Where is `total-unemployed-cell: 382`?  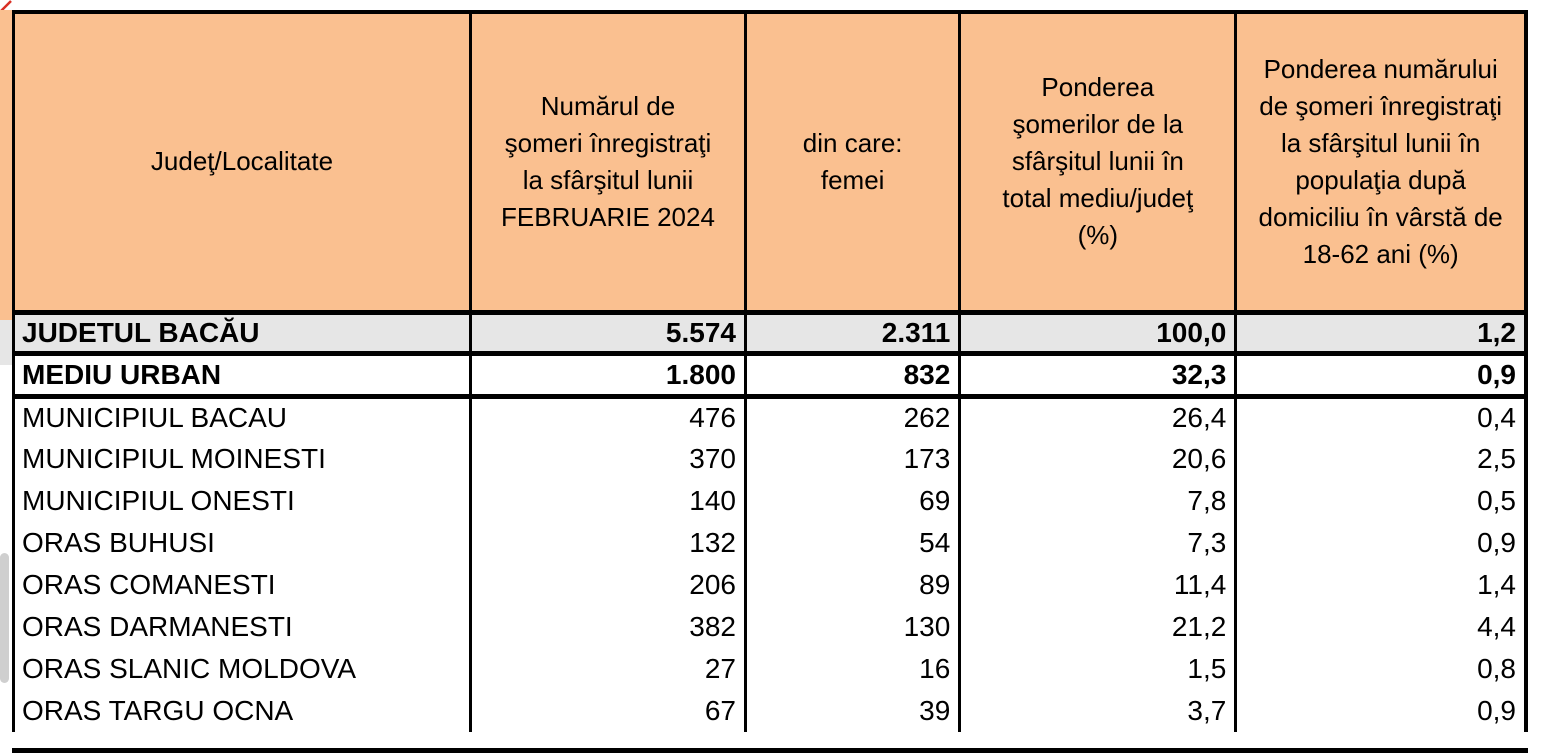 total-unemployed-cell: 382 is located at coordinates (607, 627).